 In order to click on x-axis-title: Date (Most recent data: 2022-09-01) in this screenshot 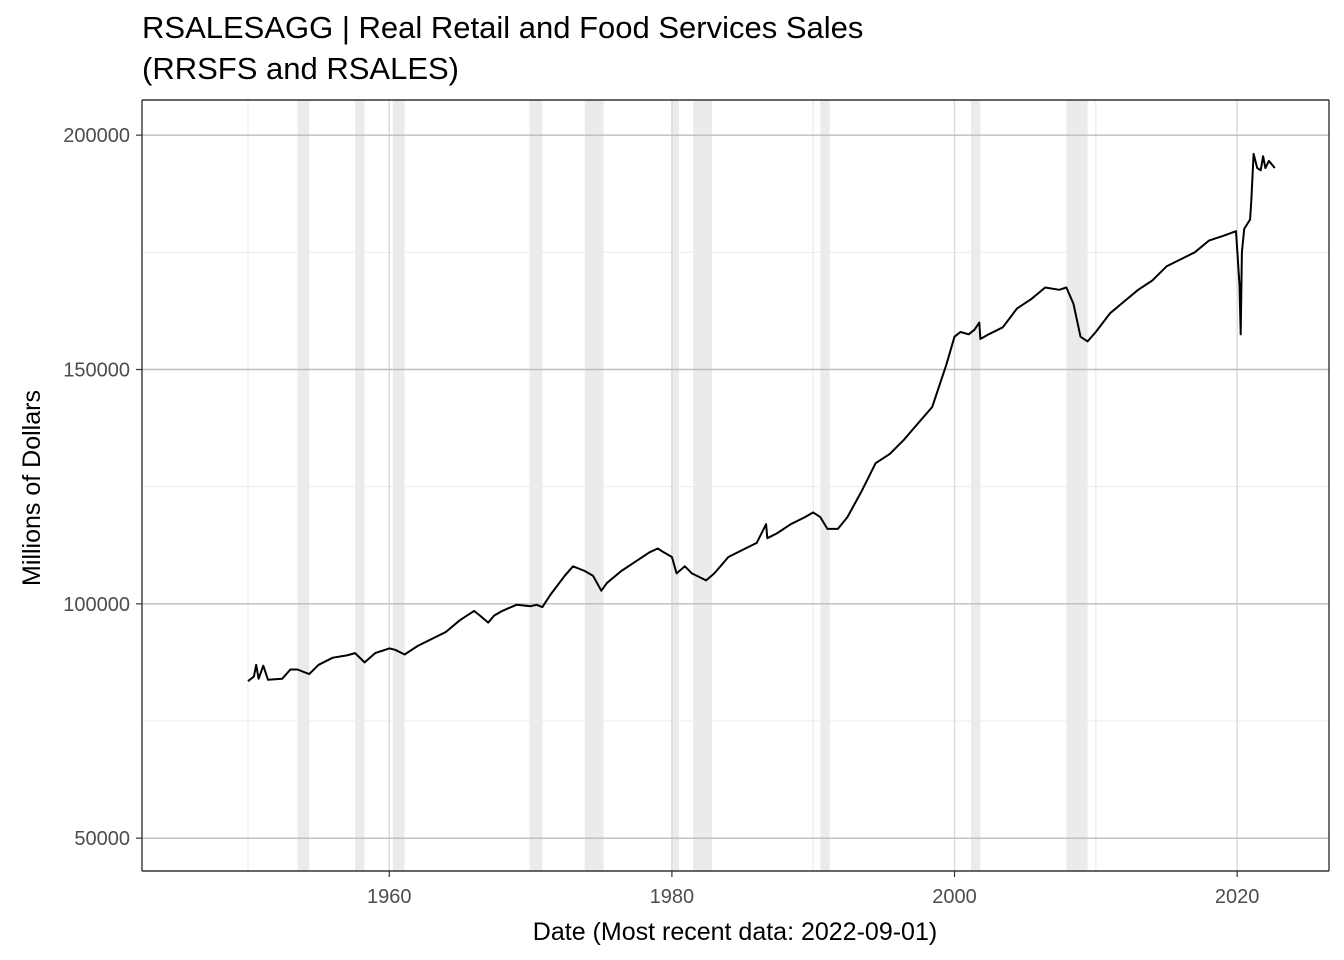, I will do `click(735, 932)`.